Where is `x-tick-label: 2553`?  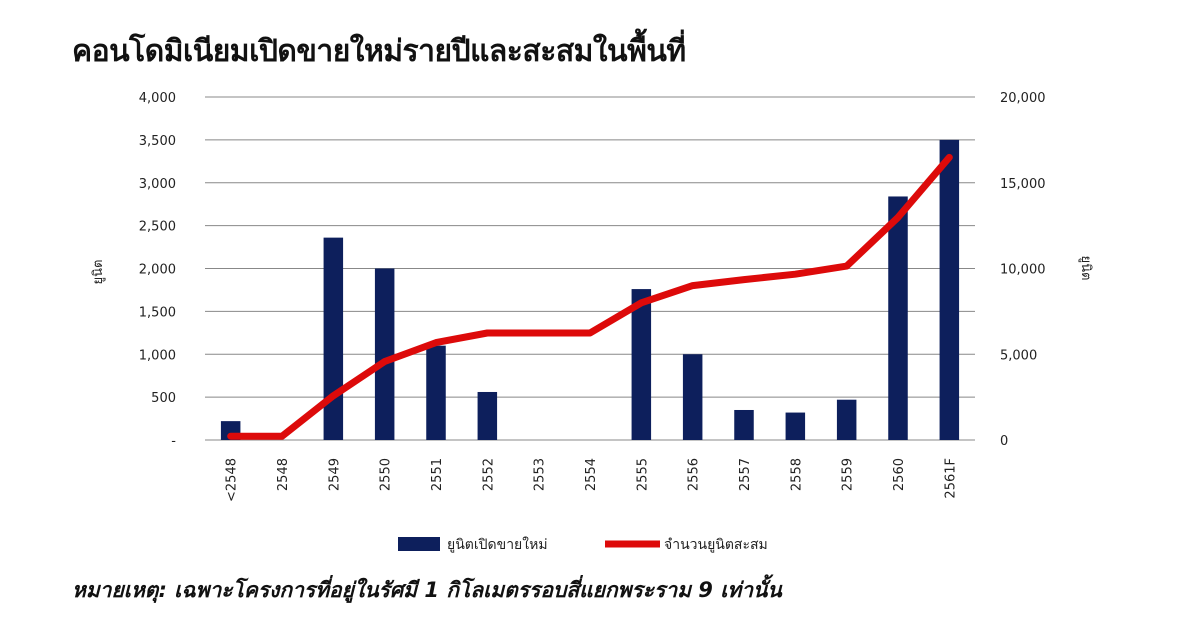 x-tick-label: 2553 is located at coordinates (540, 474).